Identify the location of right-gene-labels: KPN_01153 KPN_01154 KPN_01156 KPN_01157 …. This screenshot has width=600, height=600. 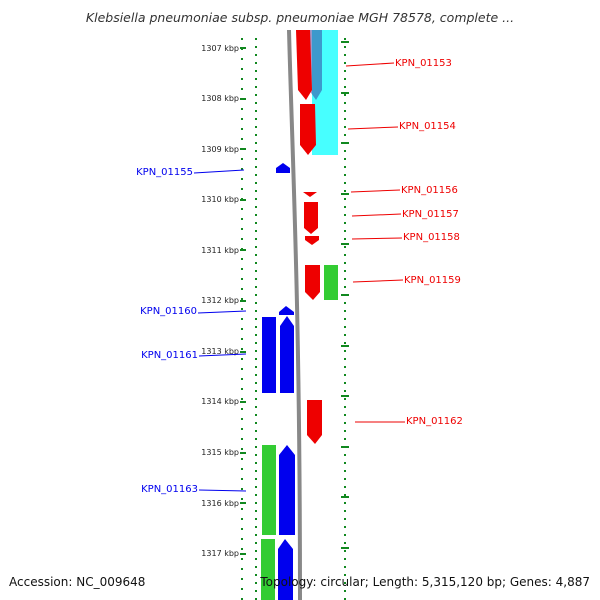
(404, 242).